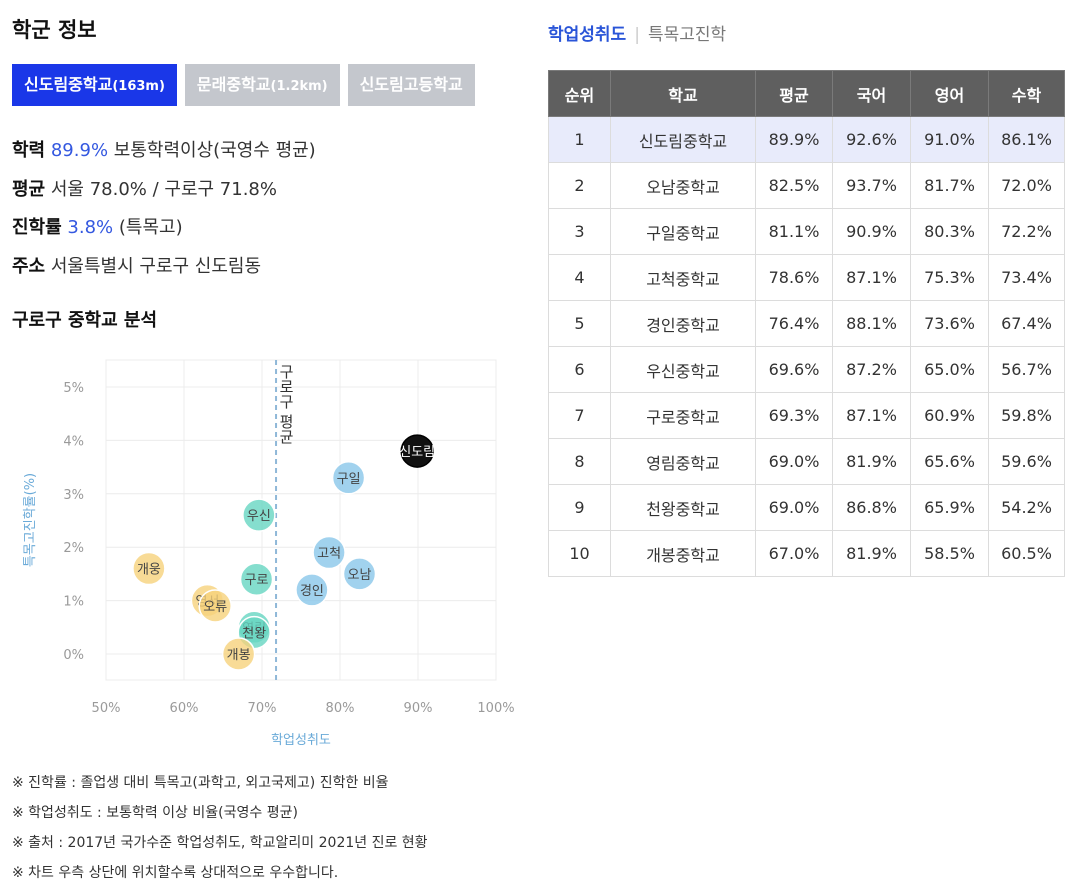 Image resolution: width=1072 pixels, height=892 pixels. What do you see at coordinates (301, 520) in the screenshot?
I see `plot-frame` at bounding box center [301, 520].